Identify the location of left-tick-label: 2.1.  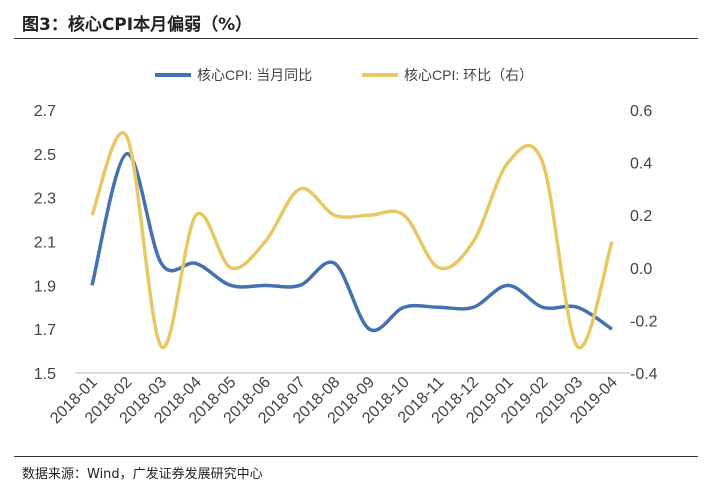
(45, 243).